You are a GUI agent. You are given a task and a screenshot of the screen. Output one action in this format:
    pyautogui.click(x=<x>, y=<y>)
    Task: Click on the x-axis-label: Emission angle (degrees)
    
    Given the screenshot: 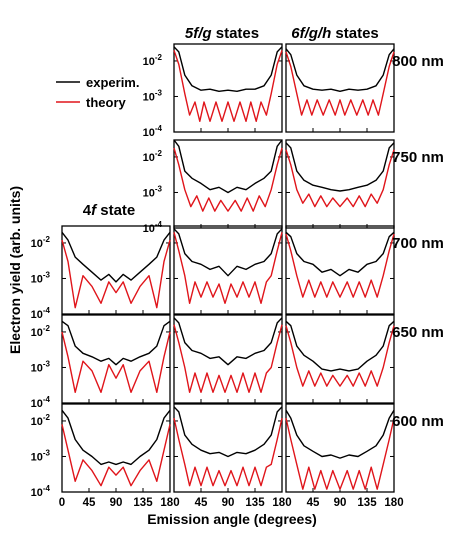 What is the action you would take?
    pyautogui.click(x=232, y=519)
    